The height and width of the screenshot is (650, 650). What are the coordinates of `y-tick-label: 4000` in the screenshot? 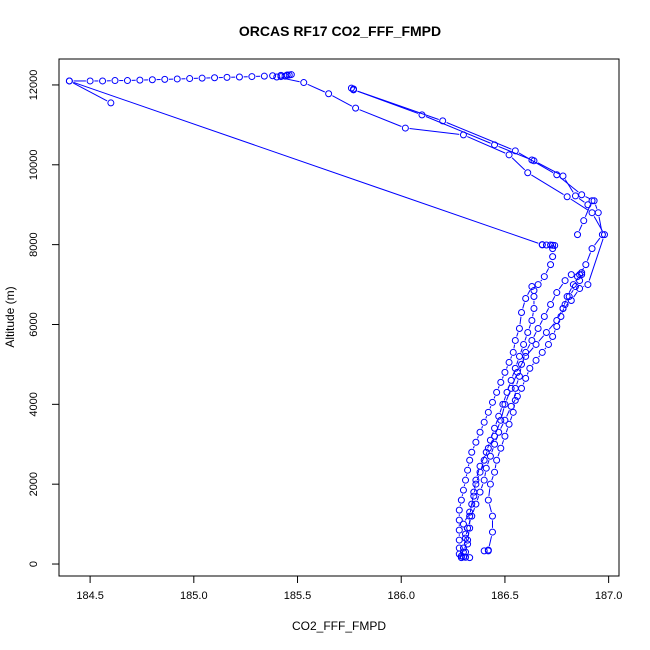 It's located at (34, 404).